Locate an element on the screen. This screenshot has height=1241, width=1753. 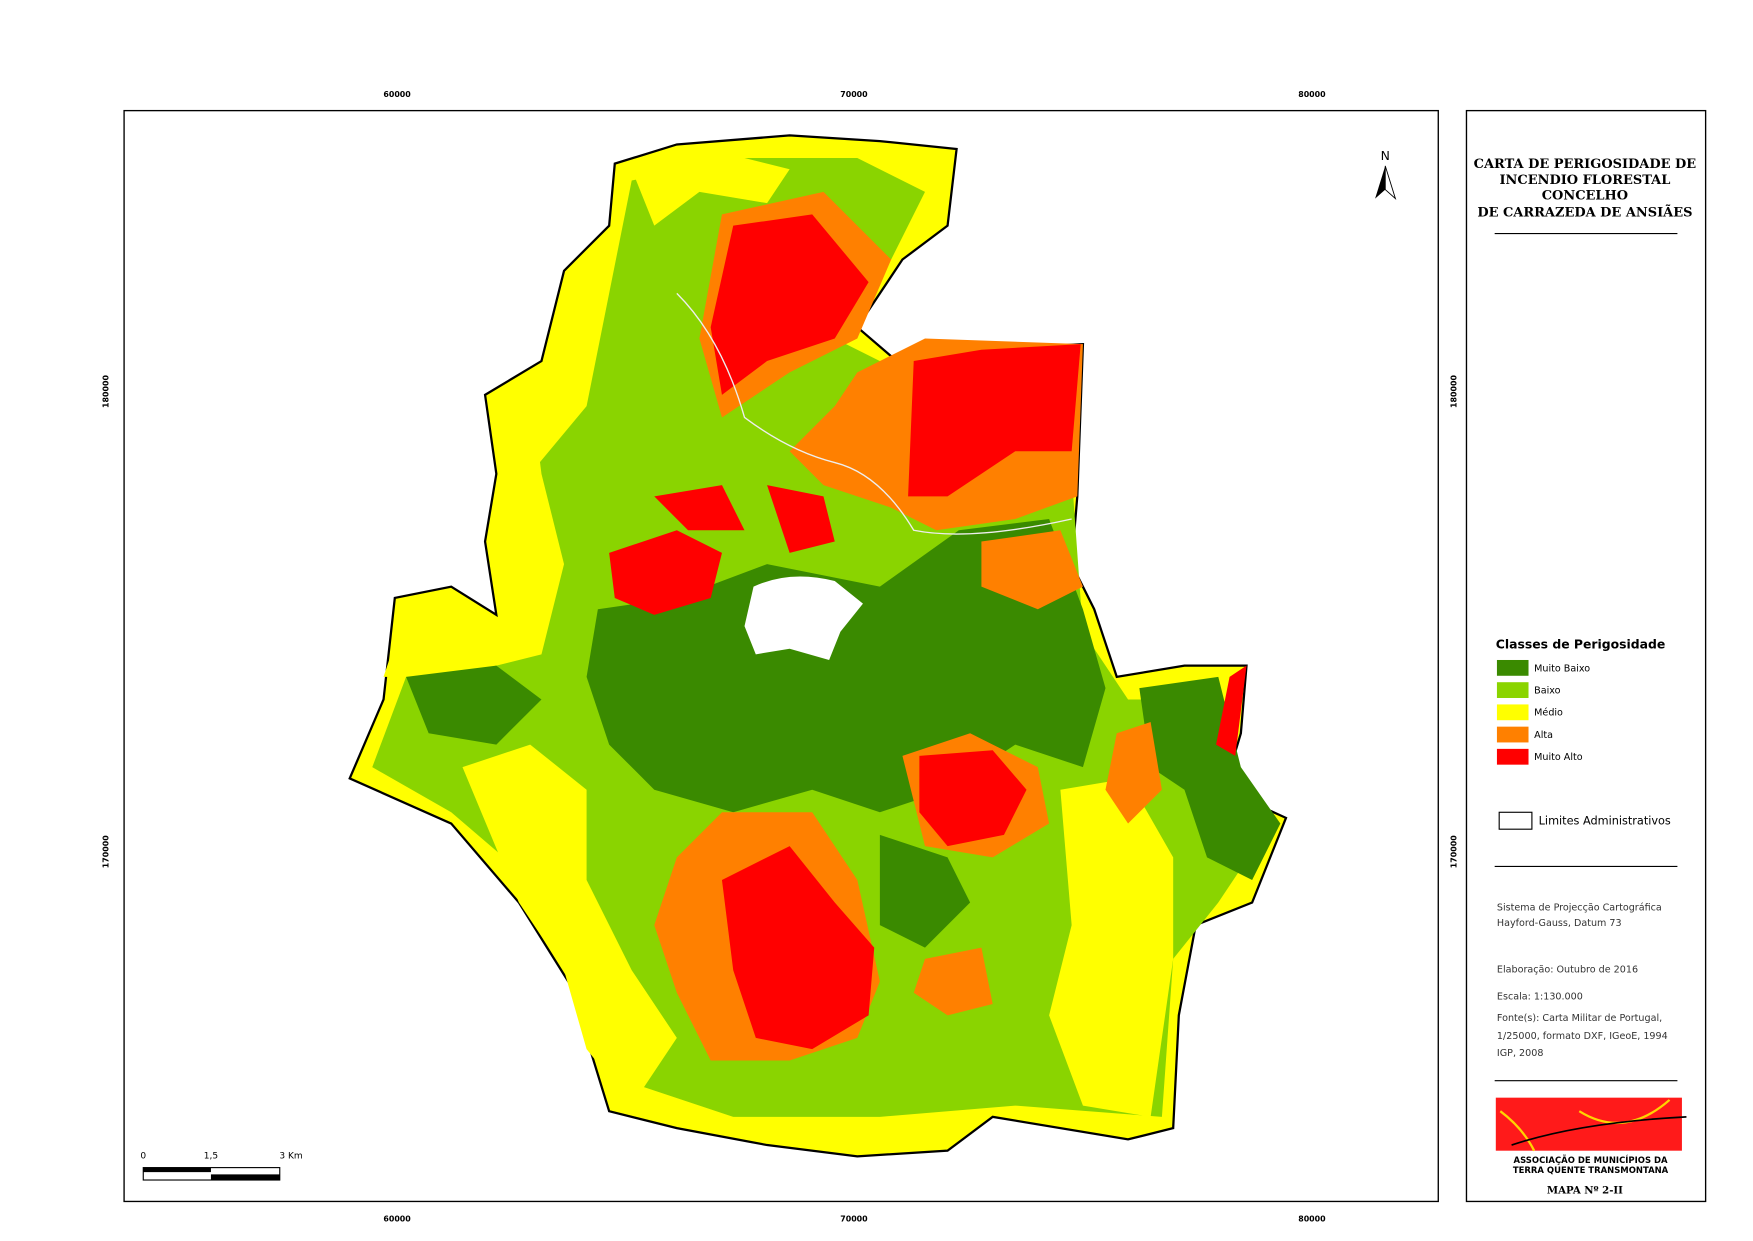
boundary-swatch is located at coordinates (1515, 820).